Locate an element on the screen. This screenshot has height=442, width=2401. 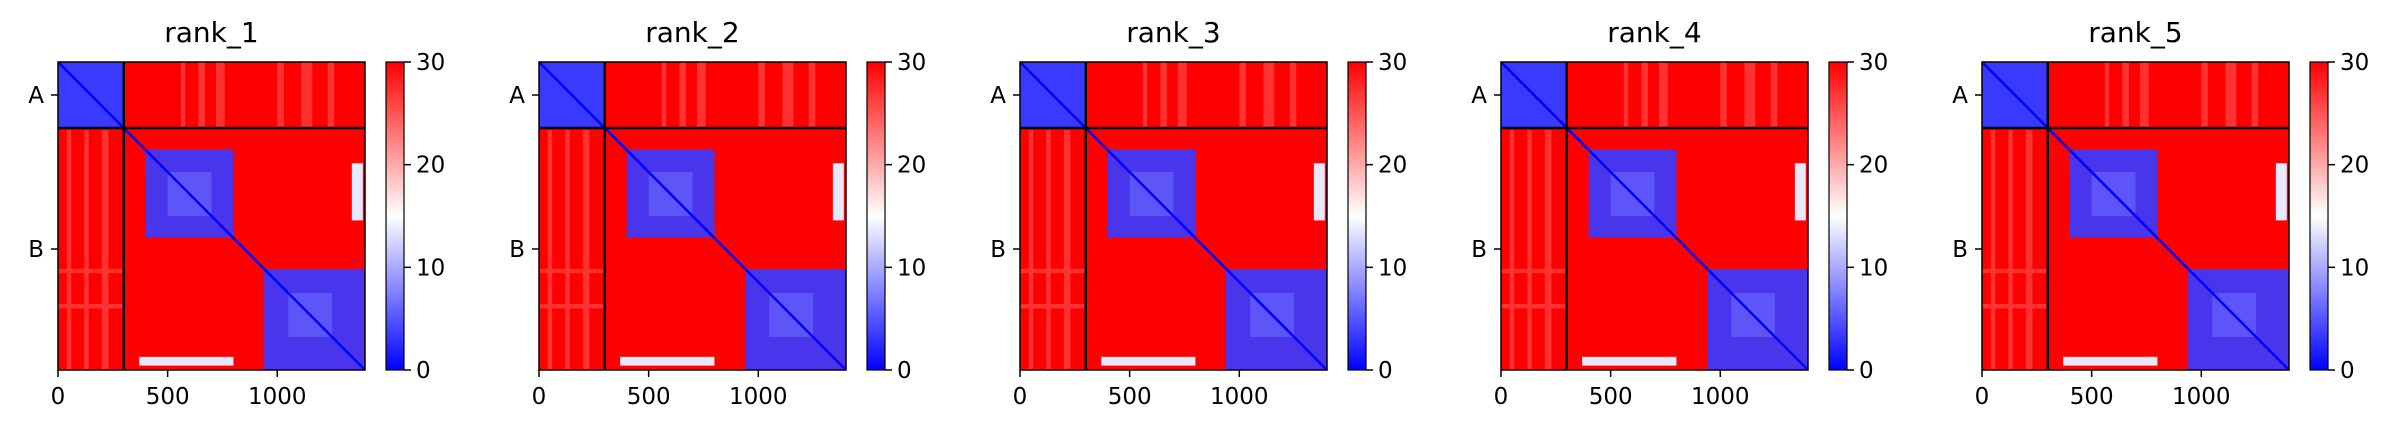
panel-title: rank_3 is located at coordinates (1173, 32).